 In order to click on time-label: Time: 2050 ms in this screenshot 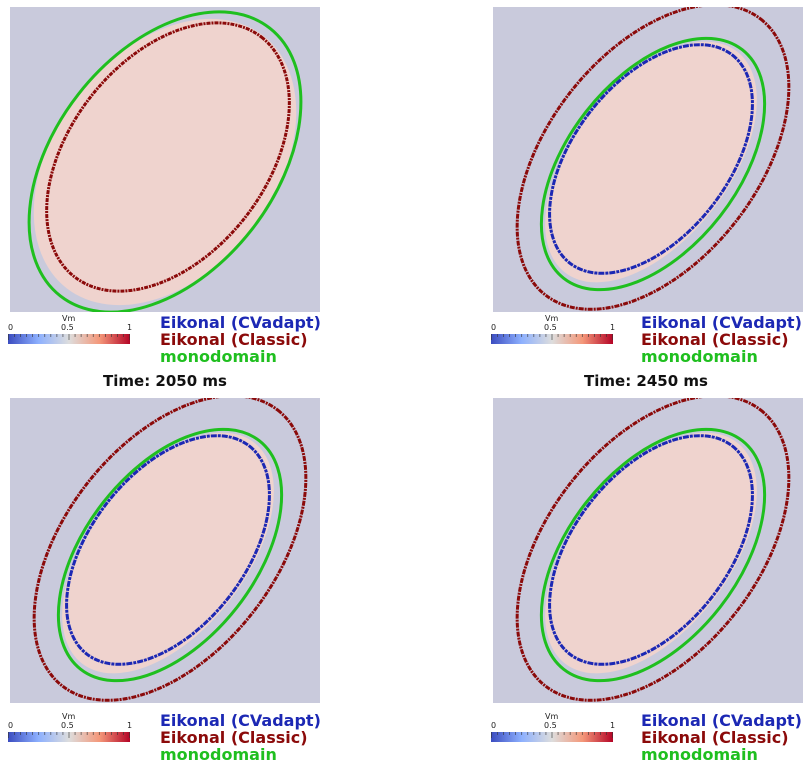, I will do `click(165, 381)`.